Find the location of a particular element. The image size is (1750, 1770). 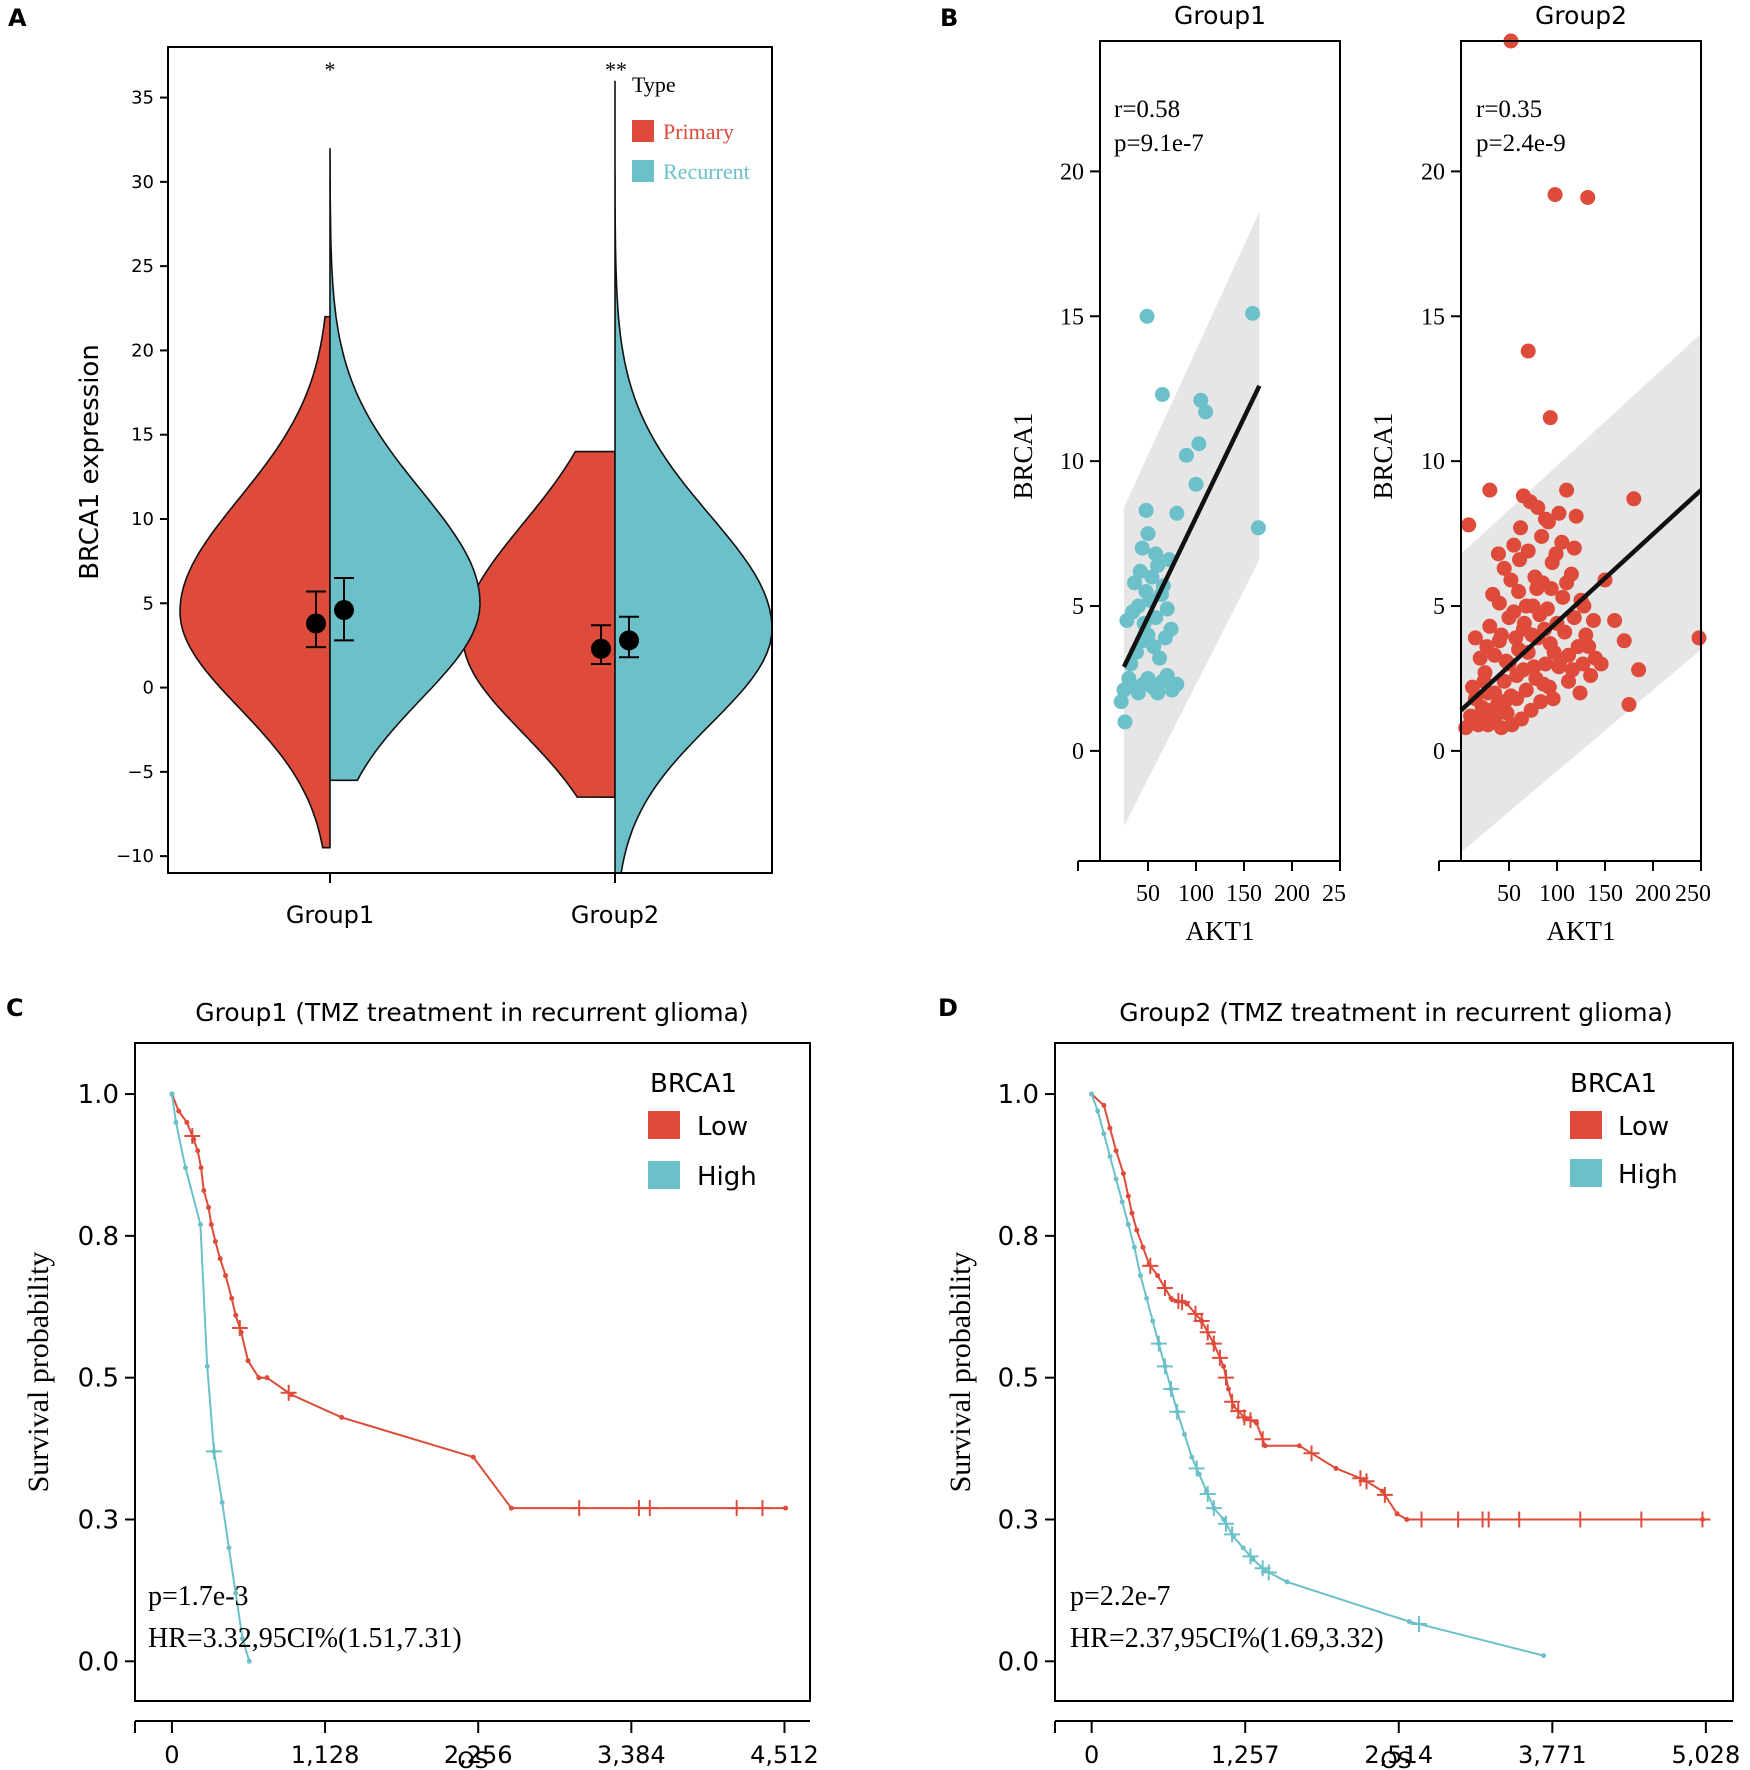

legend: Type Primary Recurrent is located at coordinates (691, 128).